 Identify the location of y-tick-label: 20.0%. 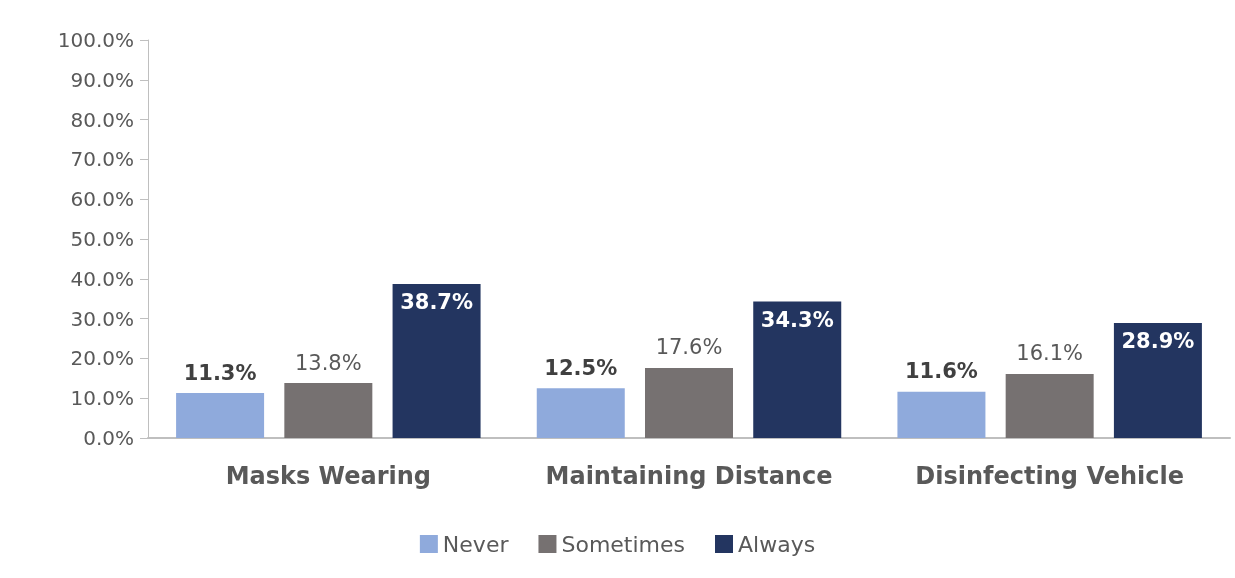
(102, 358).